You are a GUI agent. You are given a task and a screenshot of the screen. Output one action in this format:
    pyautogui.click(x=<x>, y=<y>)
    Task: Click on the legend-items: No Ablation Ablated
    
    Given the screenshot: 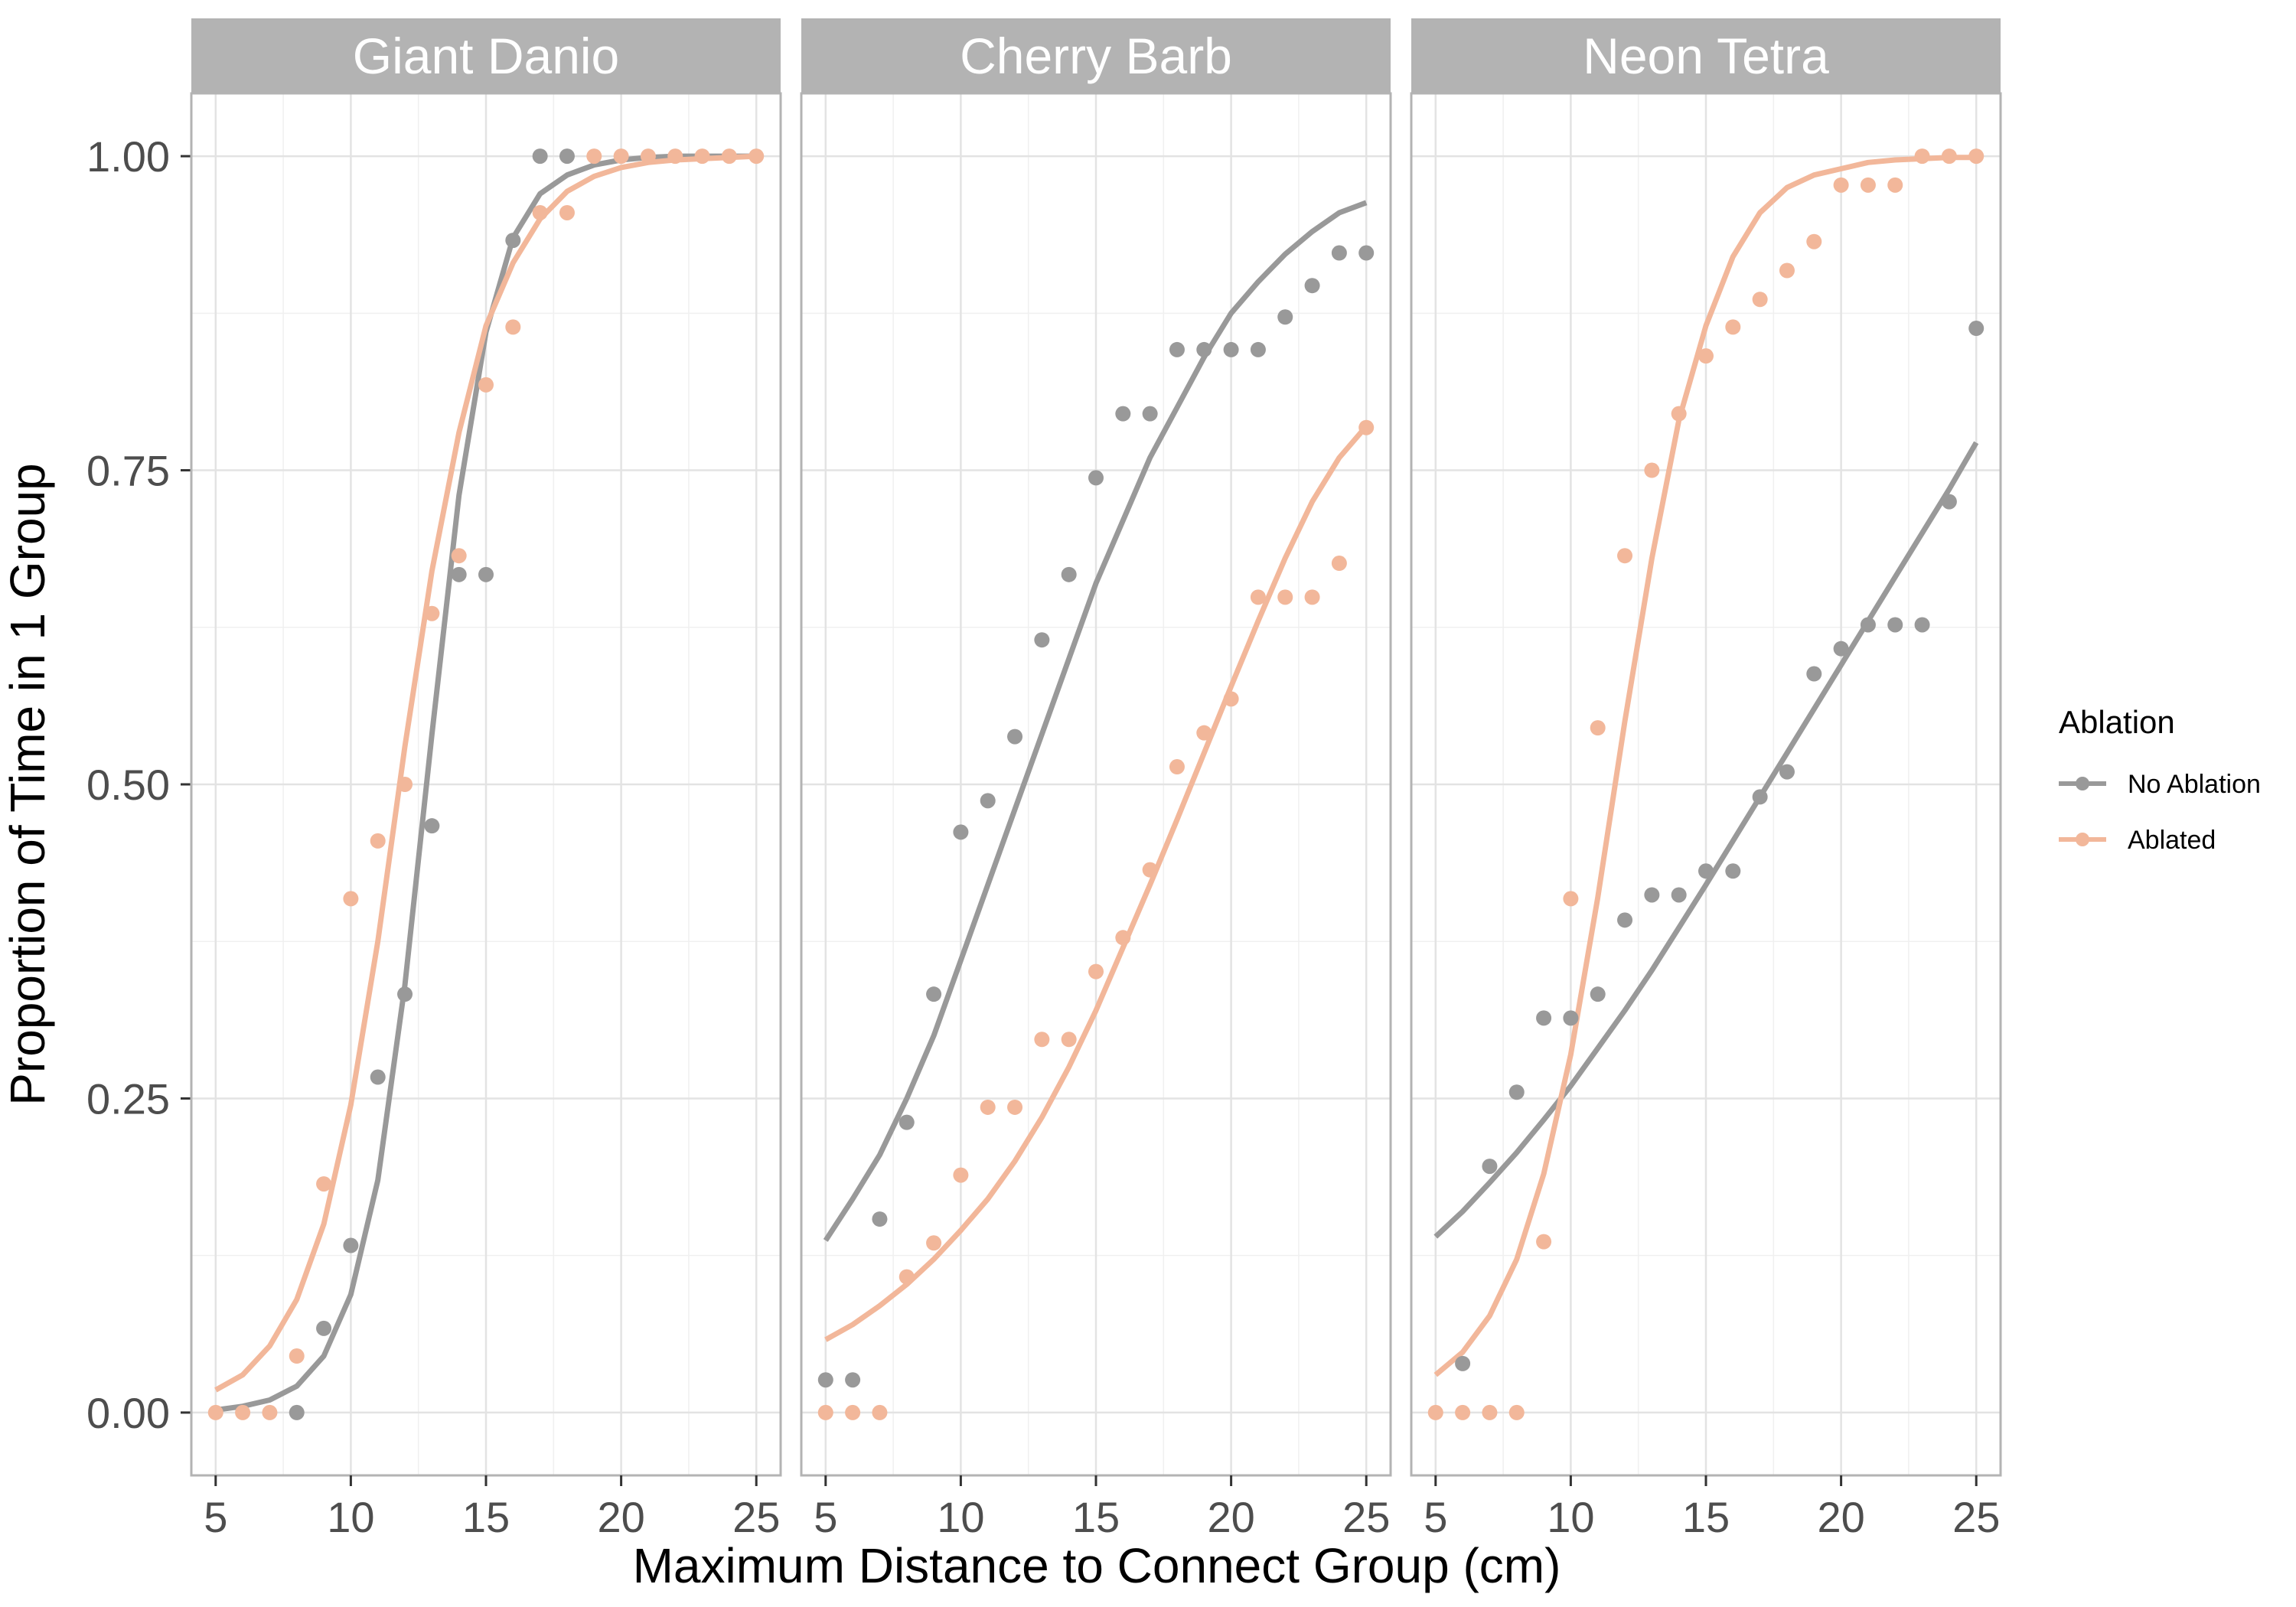 What is the action you would take?
    pyautogui.click(x=2160, y=812)
    